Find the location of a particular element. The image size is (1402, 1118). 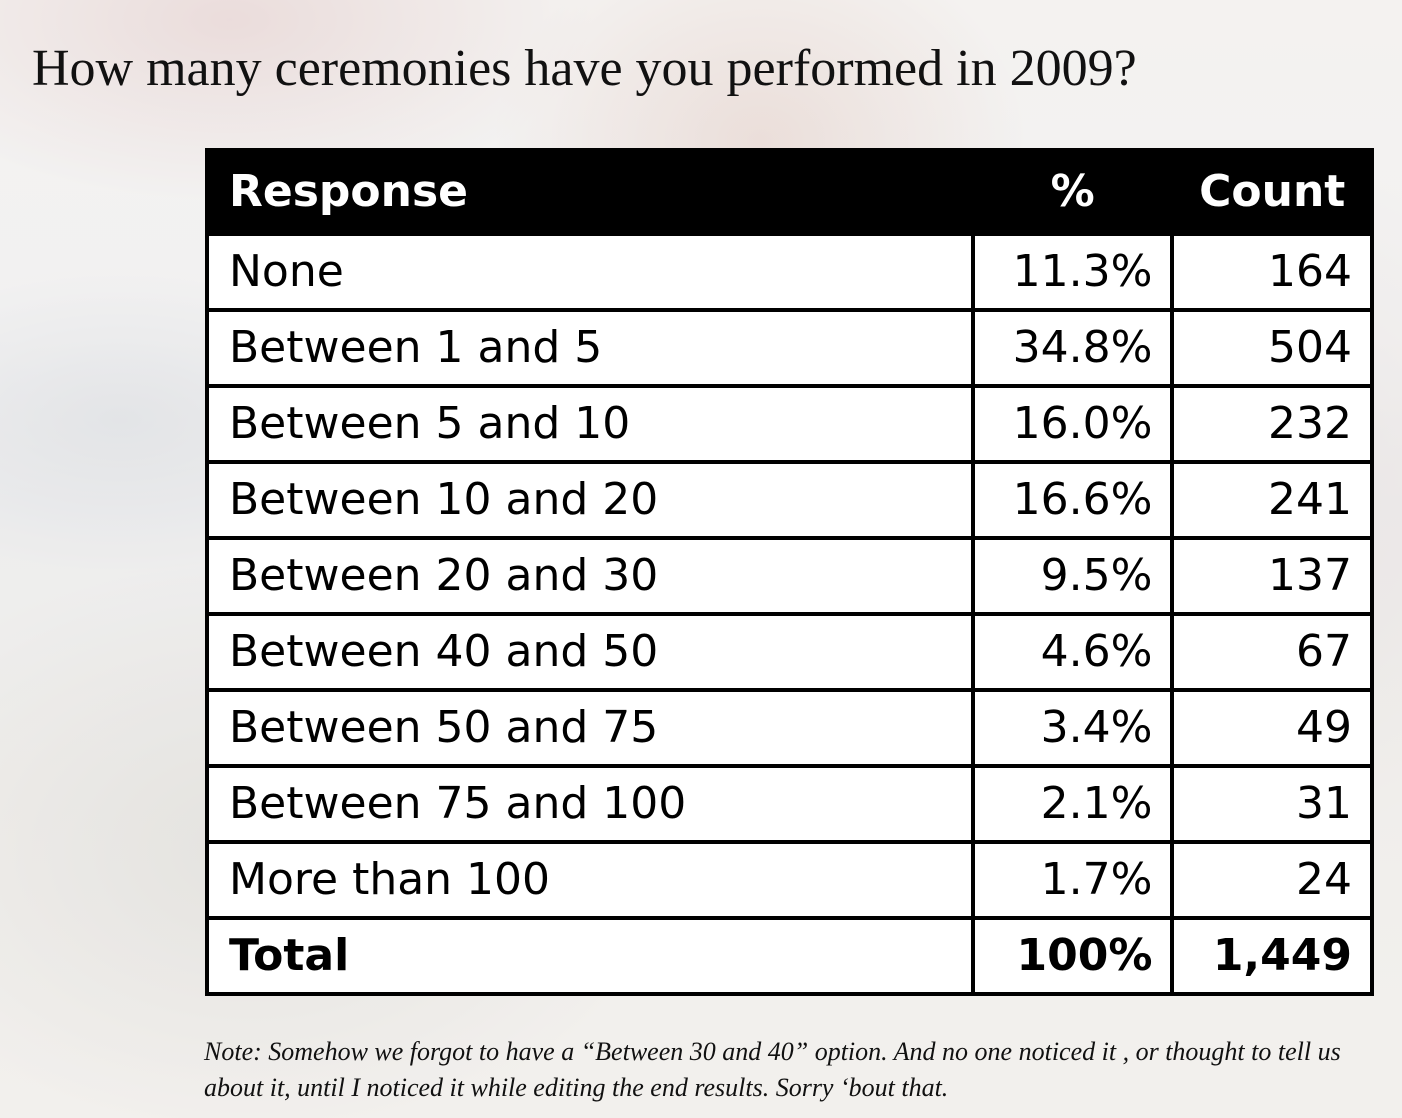

cell-count: 164 is located at coordinates (1272, 272).